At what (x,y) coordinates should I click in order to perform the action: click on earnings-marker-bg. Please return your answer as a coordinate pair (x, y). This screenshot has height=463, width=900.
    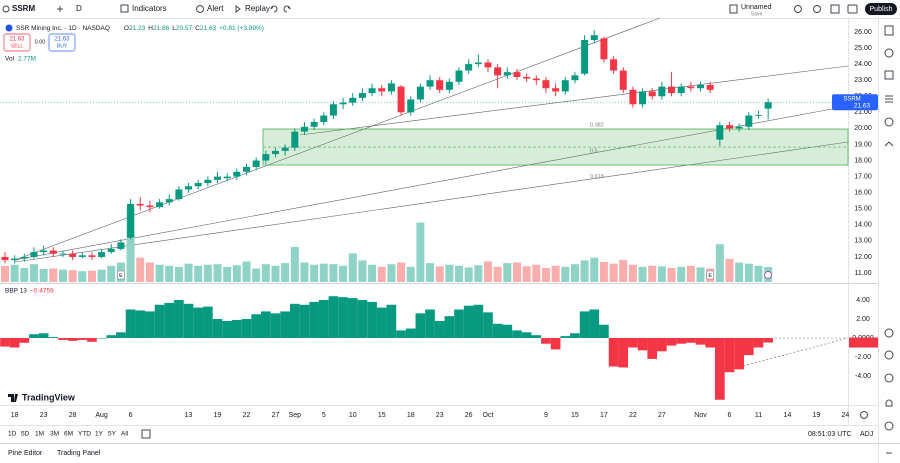
    Looking at the image, I should click on (710, 275).